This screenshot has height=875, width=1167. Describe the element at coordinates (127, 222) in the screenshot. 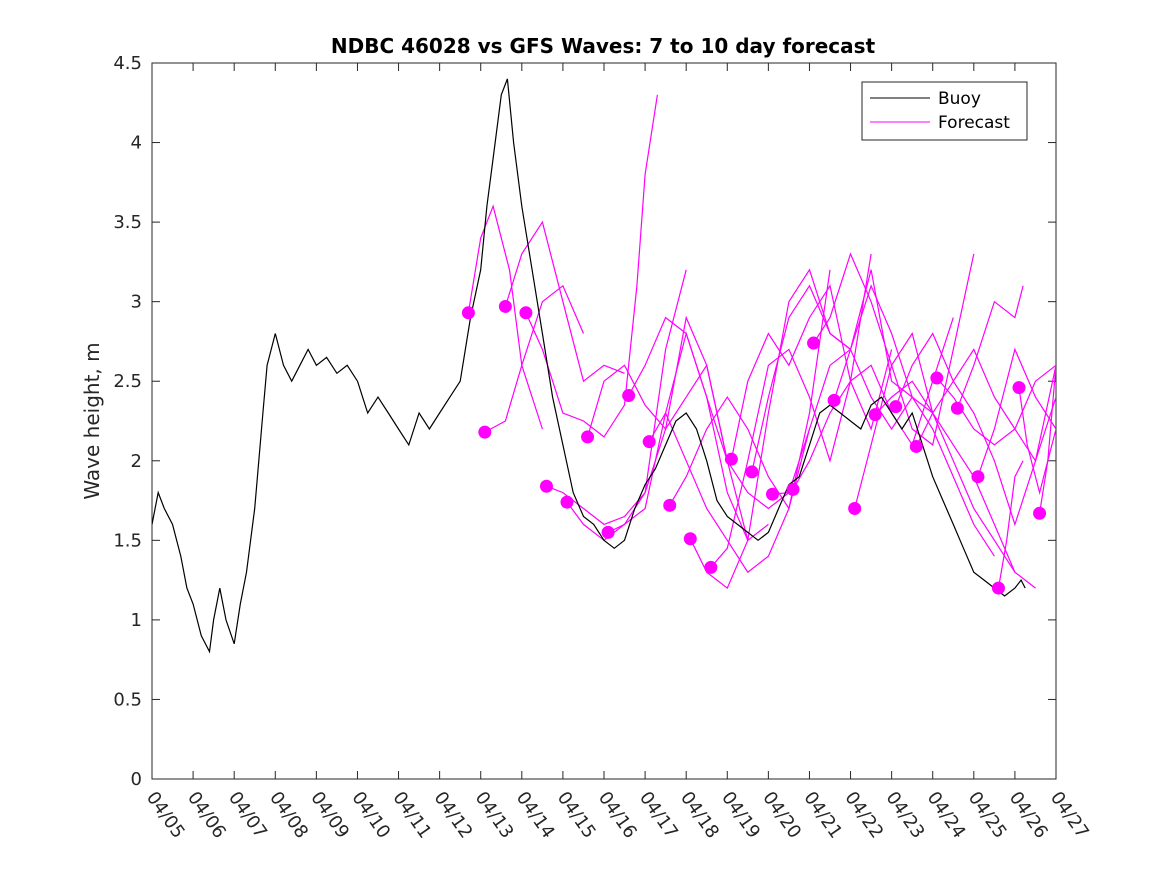

I see `y-tick-label: 3.5` at that location.